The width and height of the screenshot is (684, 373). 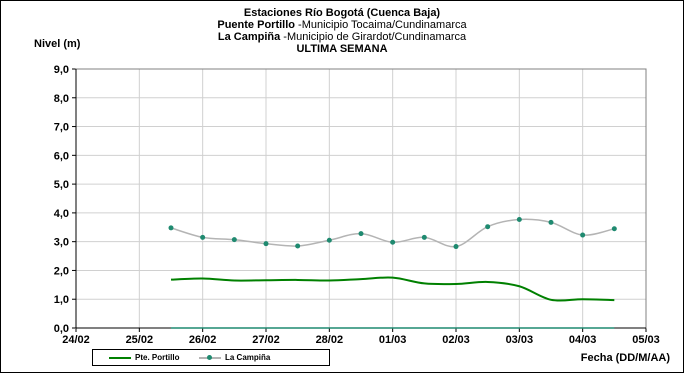 I want to click on legend-swatch-la-campina, so click(x=210, y=358).